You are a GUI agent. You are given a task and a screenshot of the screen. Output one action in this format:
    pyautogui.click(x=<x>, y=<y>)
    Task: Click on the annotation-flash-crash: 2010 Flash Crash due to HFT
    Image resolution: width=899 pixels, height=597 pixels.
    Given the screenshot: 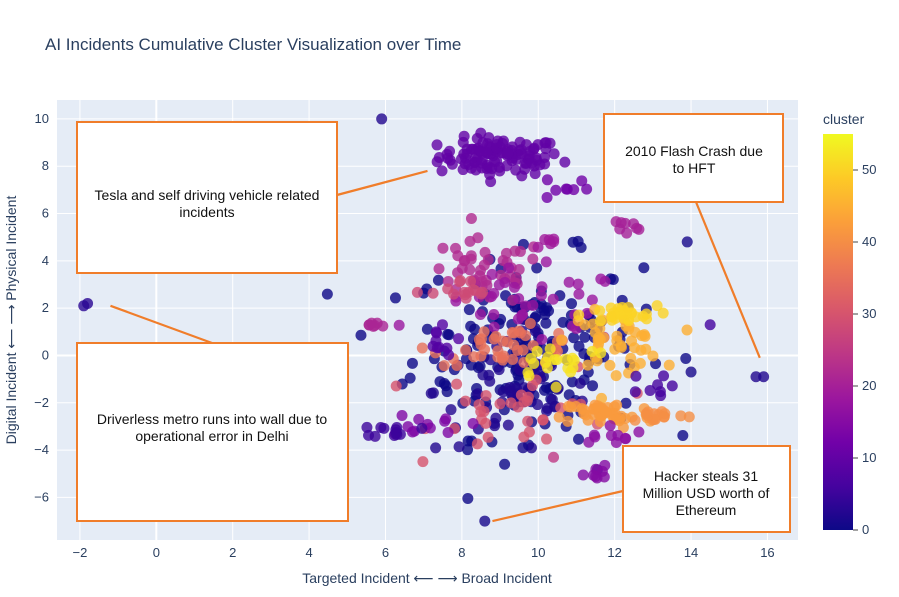 What is the action you would take?
    pyautogui.click(x=693, y=158)
    